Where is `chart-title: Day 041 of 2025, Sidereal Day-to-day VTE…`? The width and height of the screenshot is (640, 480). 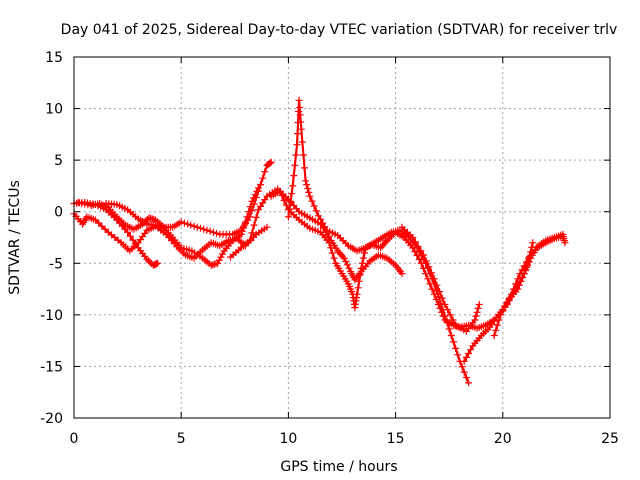 chart-title: Day 041 of 2025, Sidereal Day-to-day VTE… is located at coordinates (339, 30).